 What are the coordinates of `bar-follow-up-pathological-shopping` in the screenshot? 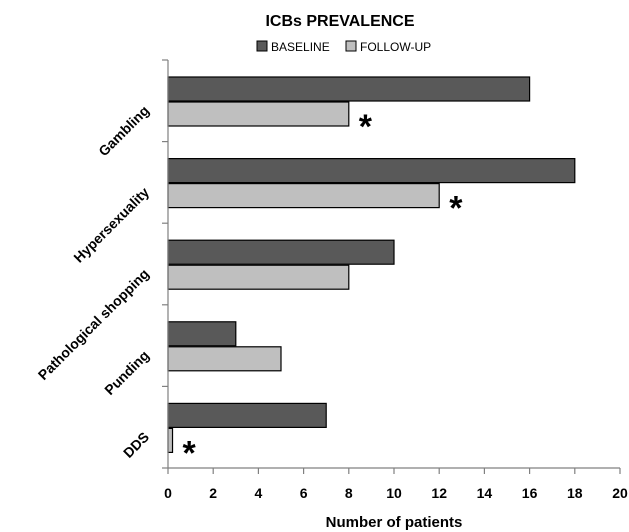 It's located at (258, 277).